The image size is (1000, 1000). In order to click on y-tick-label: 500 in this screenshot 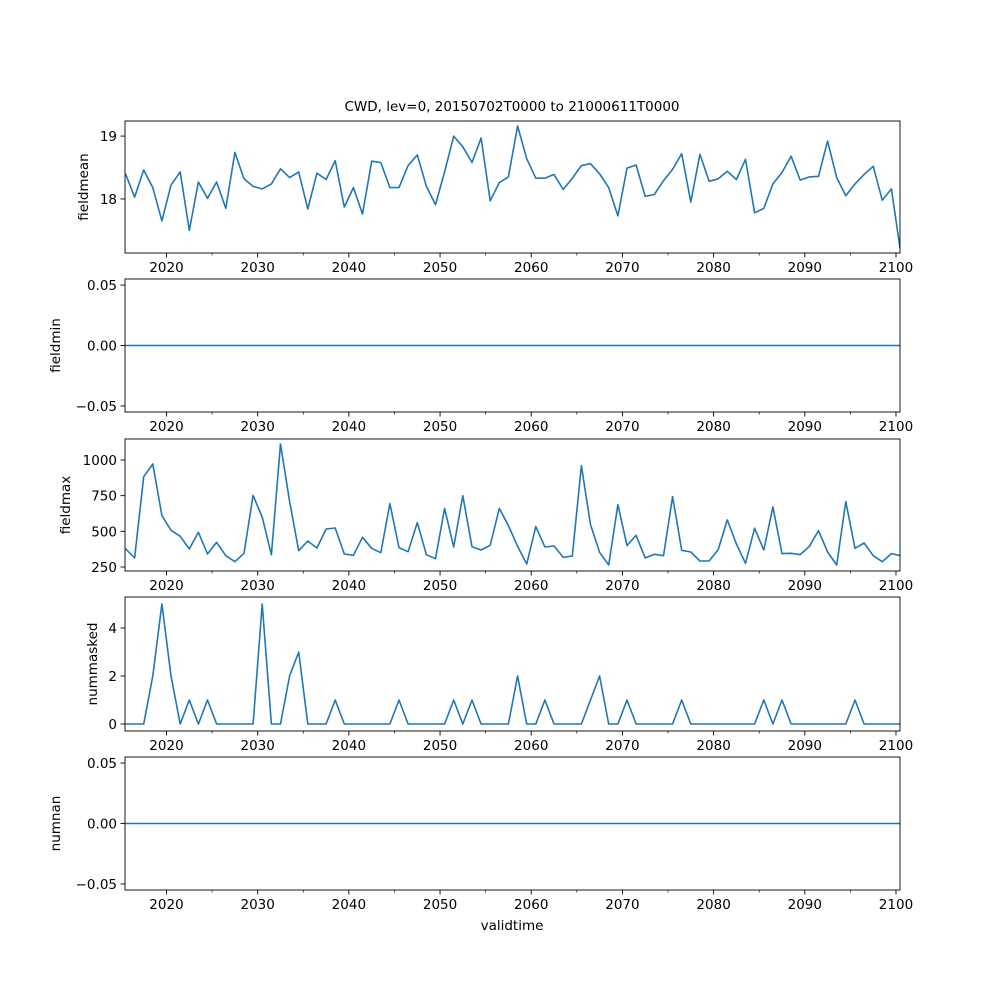, I will do `click(104, 532)`.